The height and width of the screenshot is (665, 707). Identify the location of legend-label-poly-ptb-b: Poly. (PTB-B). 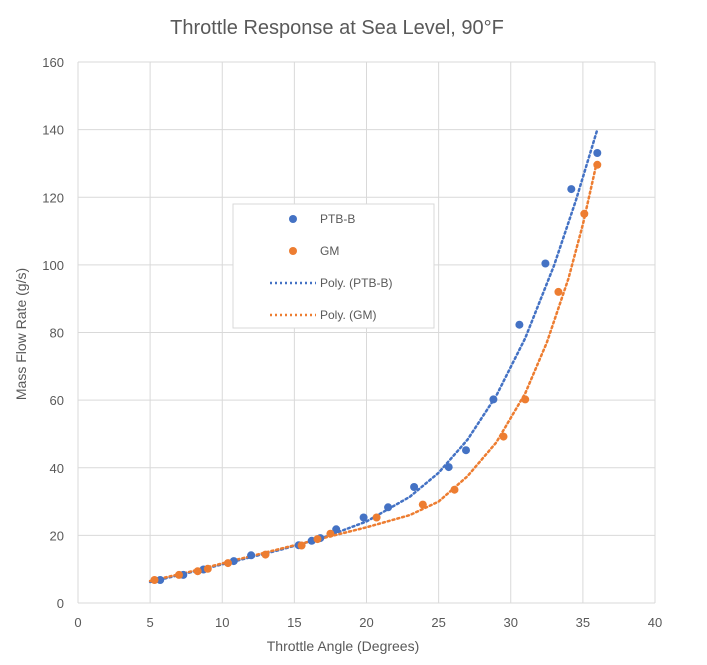
(356, 283).